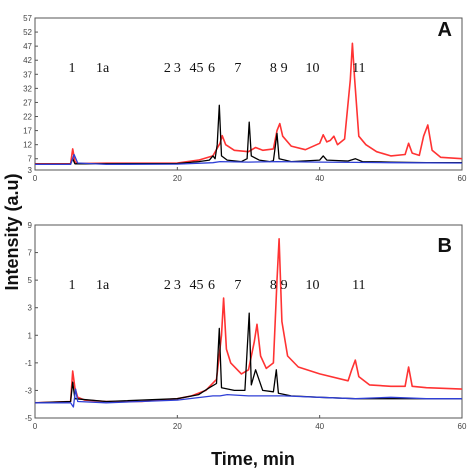  What do you see at coordinates (27, 88) in the screenshot?
I see `y-tick-label: 32` at bounding box center [27, 88].